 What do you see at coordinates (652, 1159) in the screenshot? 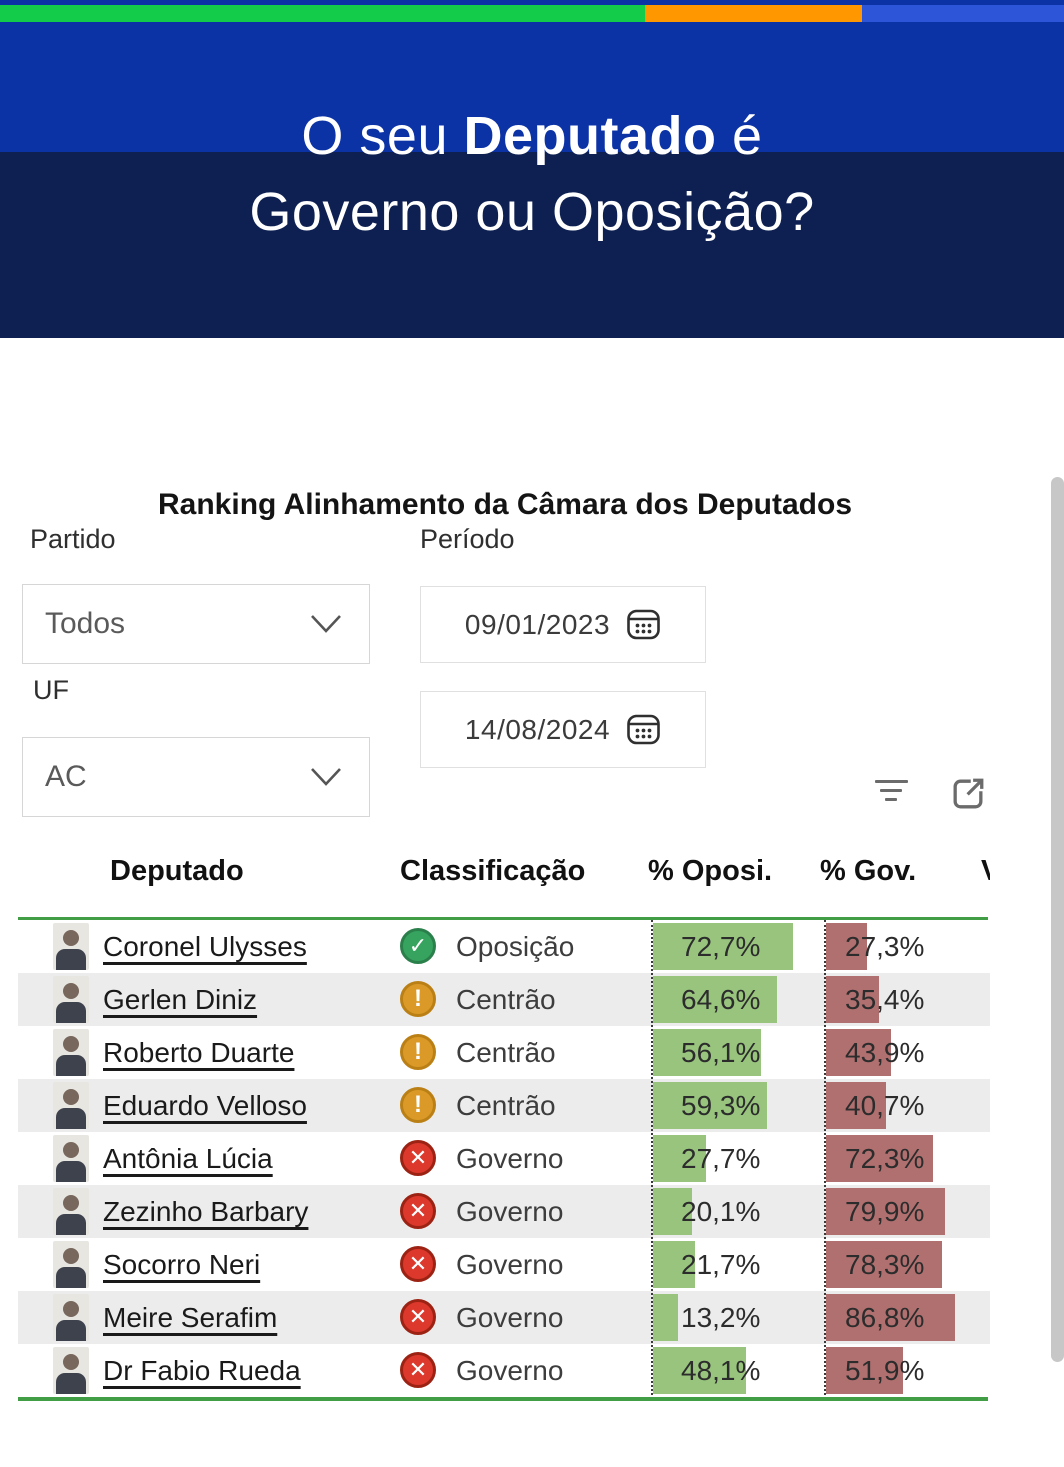
I see `oposicao-column-dashed-line` at bounding box center [652, 1159].